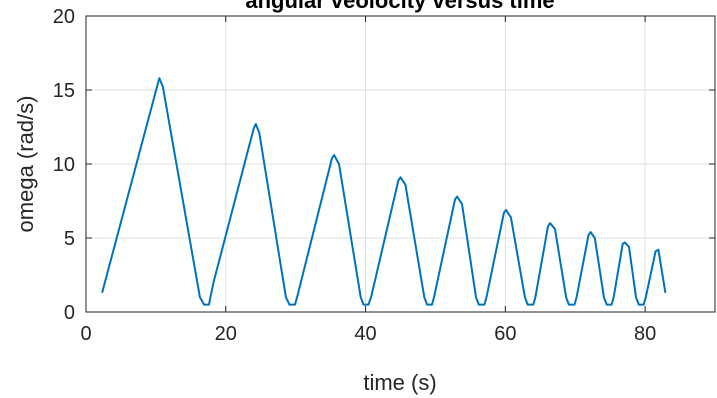  Describe the element at coordinates (226, 334) in the screenshot. I see `x-tick-label: 20` at that location.